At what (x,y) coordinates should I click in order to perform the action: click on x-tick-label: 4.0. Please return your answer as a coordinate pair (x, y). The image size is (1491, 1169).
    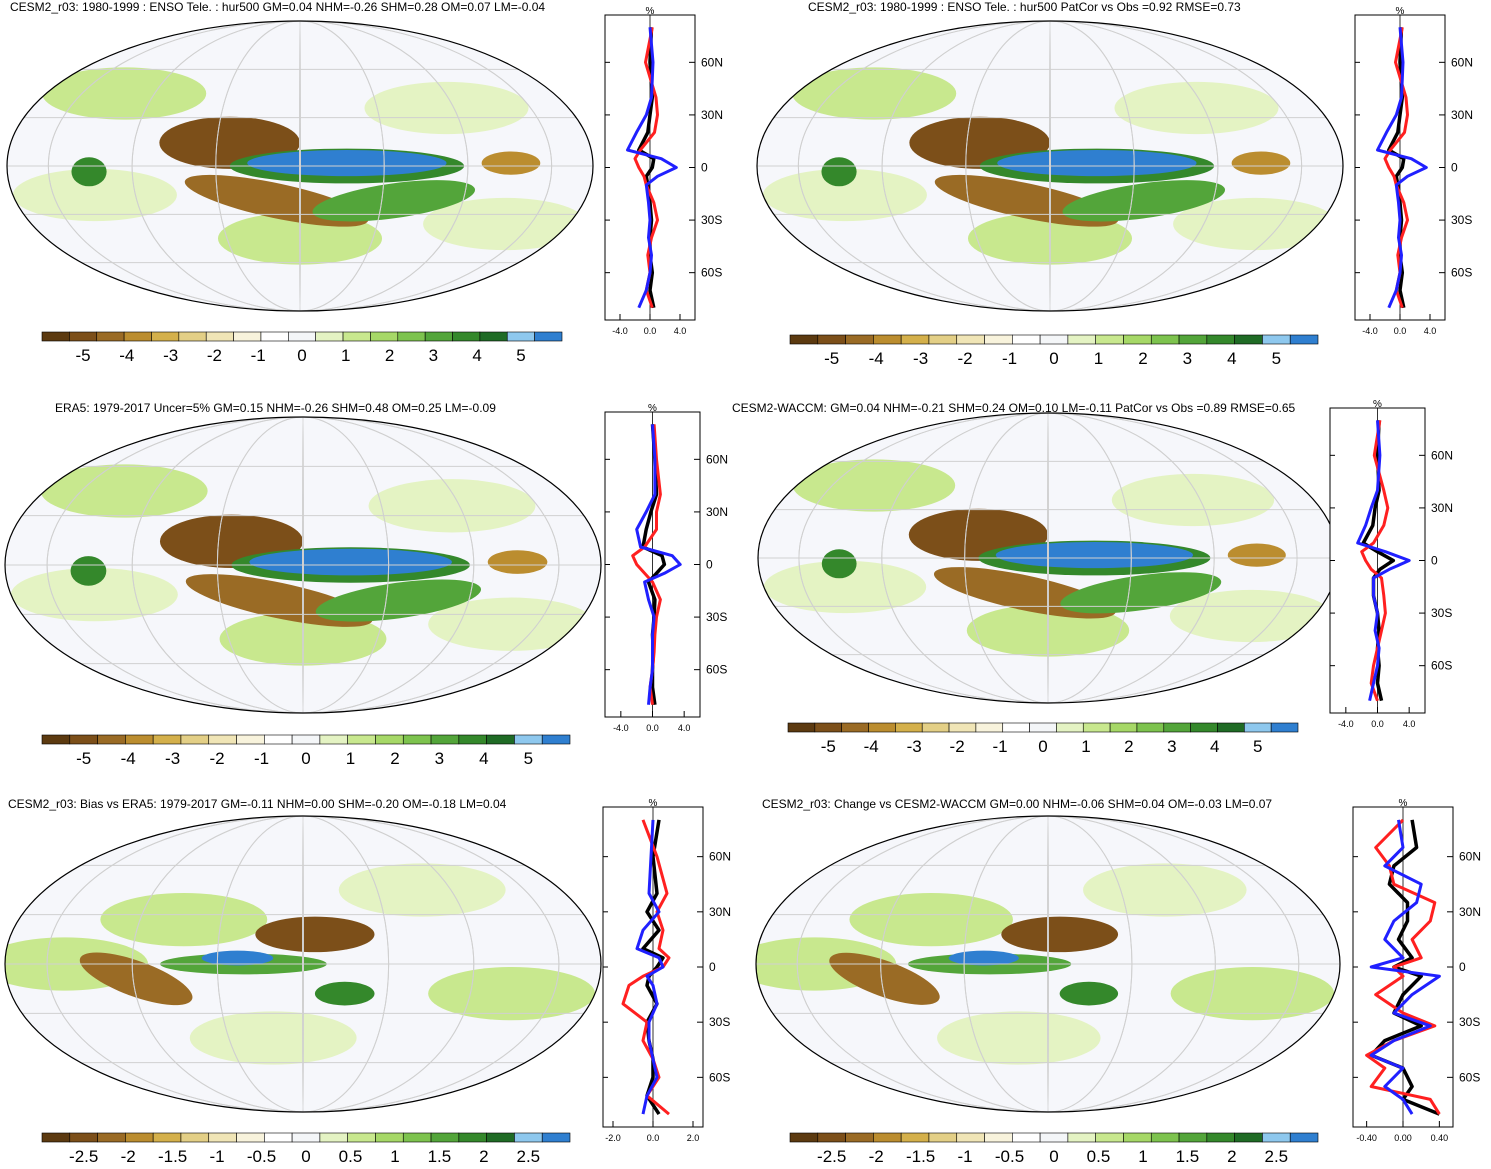
    Looking at the image, I should click on (684, 728).